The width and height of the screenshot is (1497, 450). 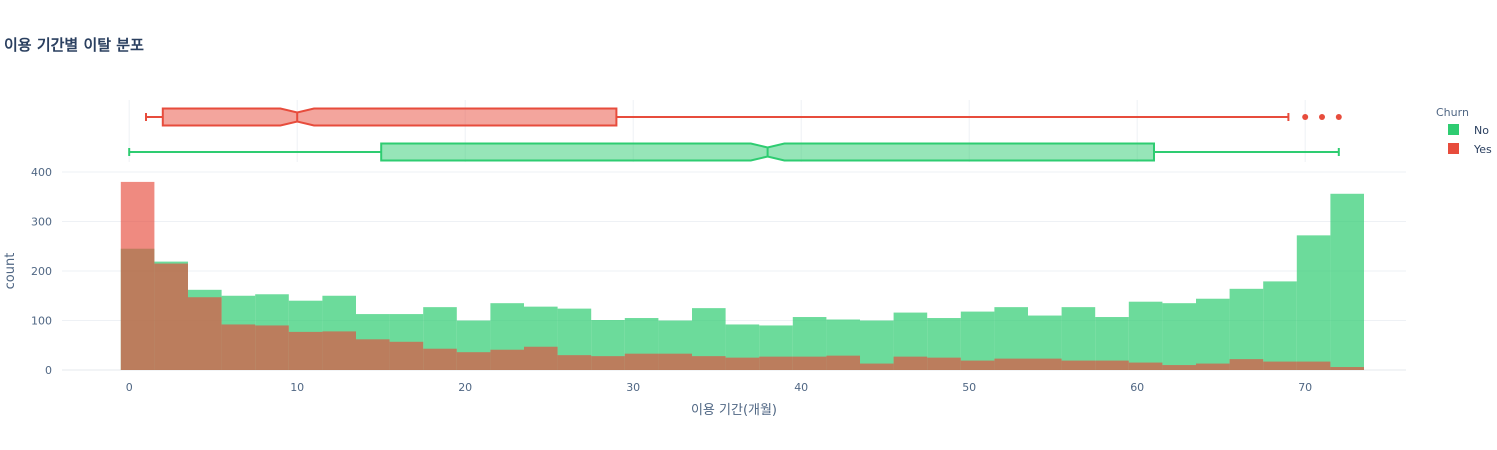 I want to click on x-tick-label: 60, so click(x=1137, y=387).